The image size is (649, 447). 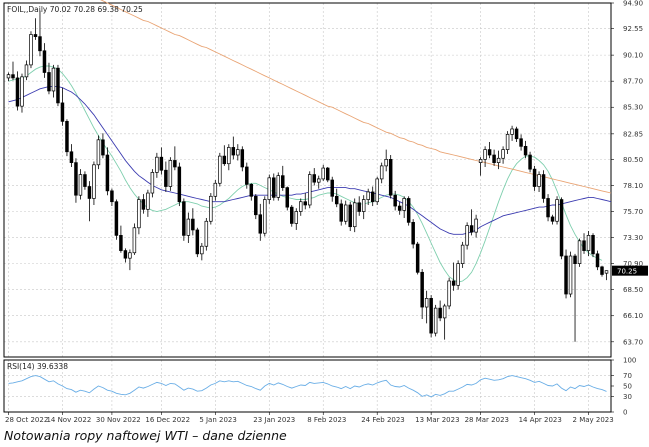 I want to click on price-tick-label: 80.50, so click(x=633, y=160).